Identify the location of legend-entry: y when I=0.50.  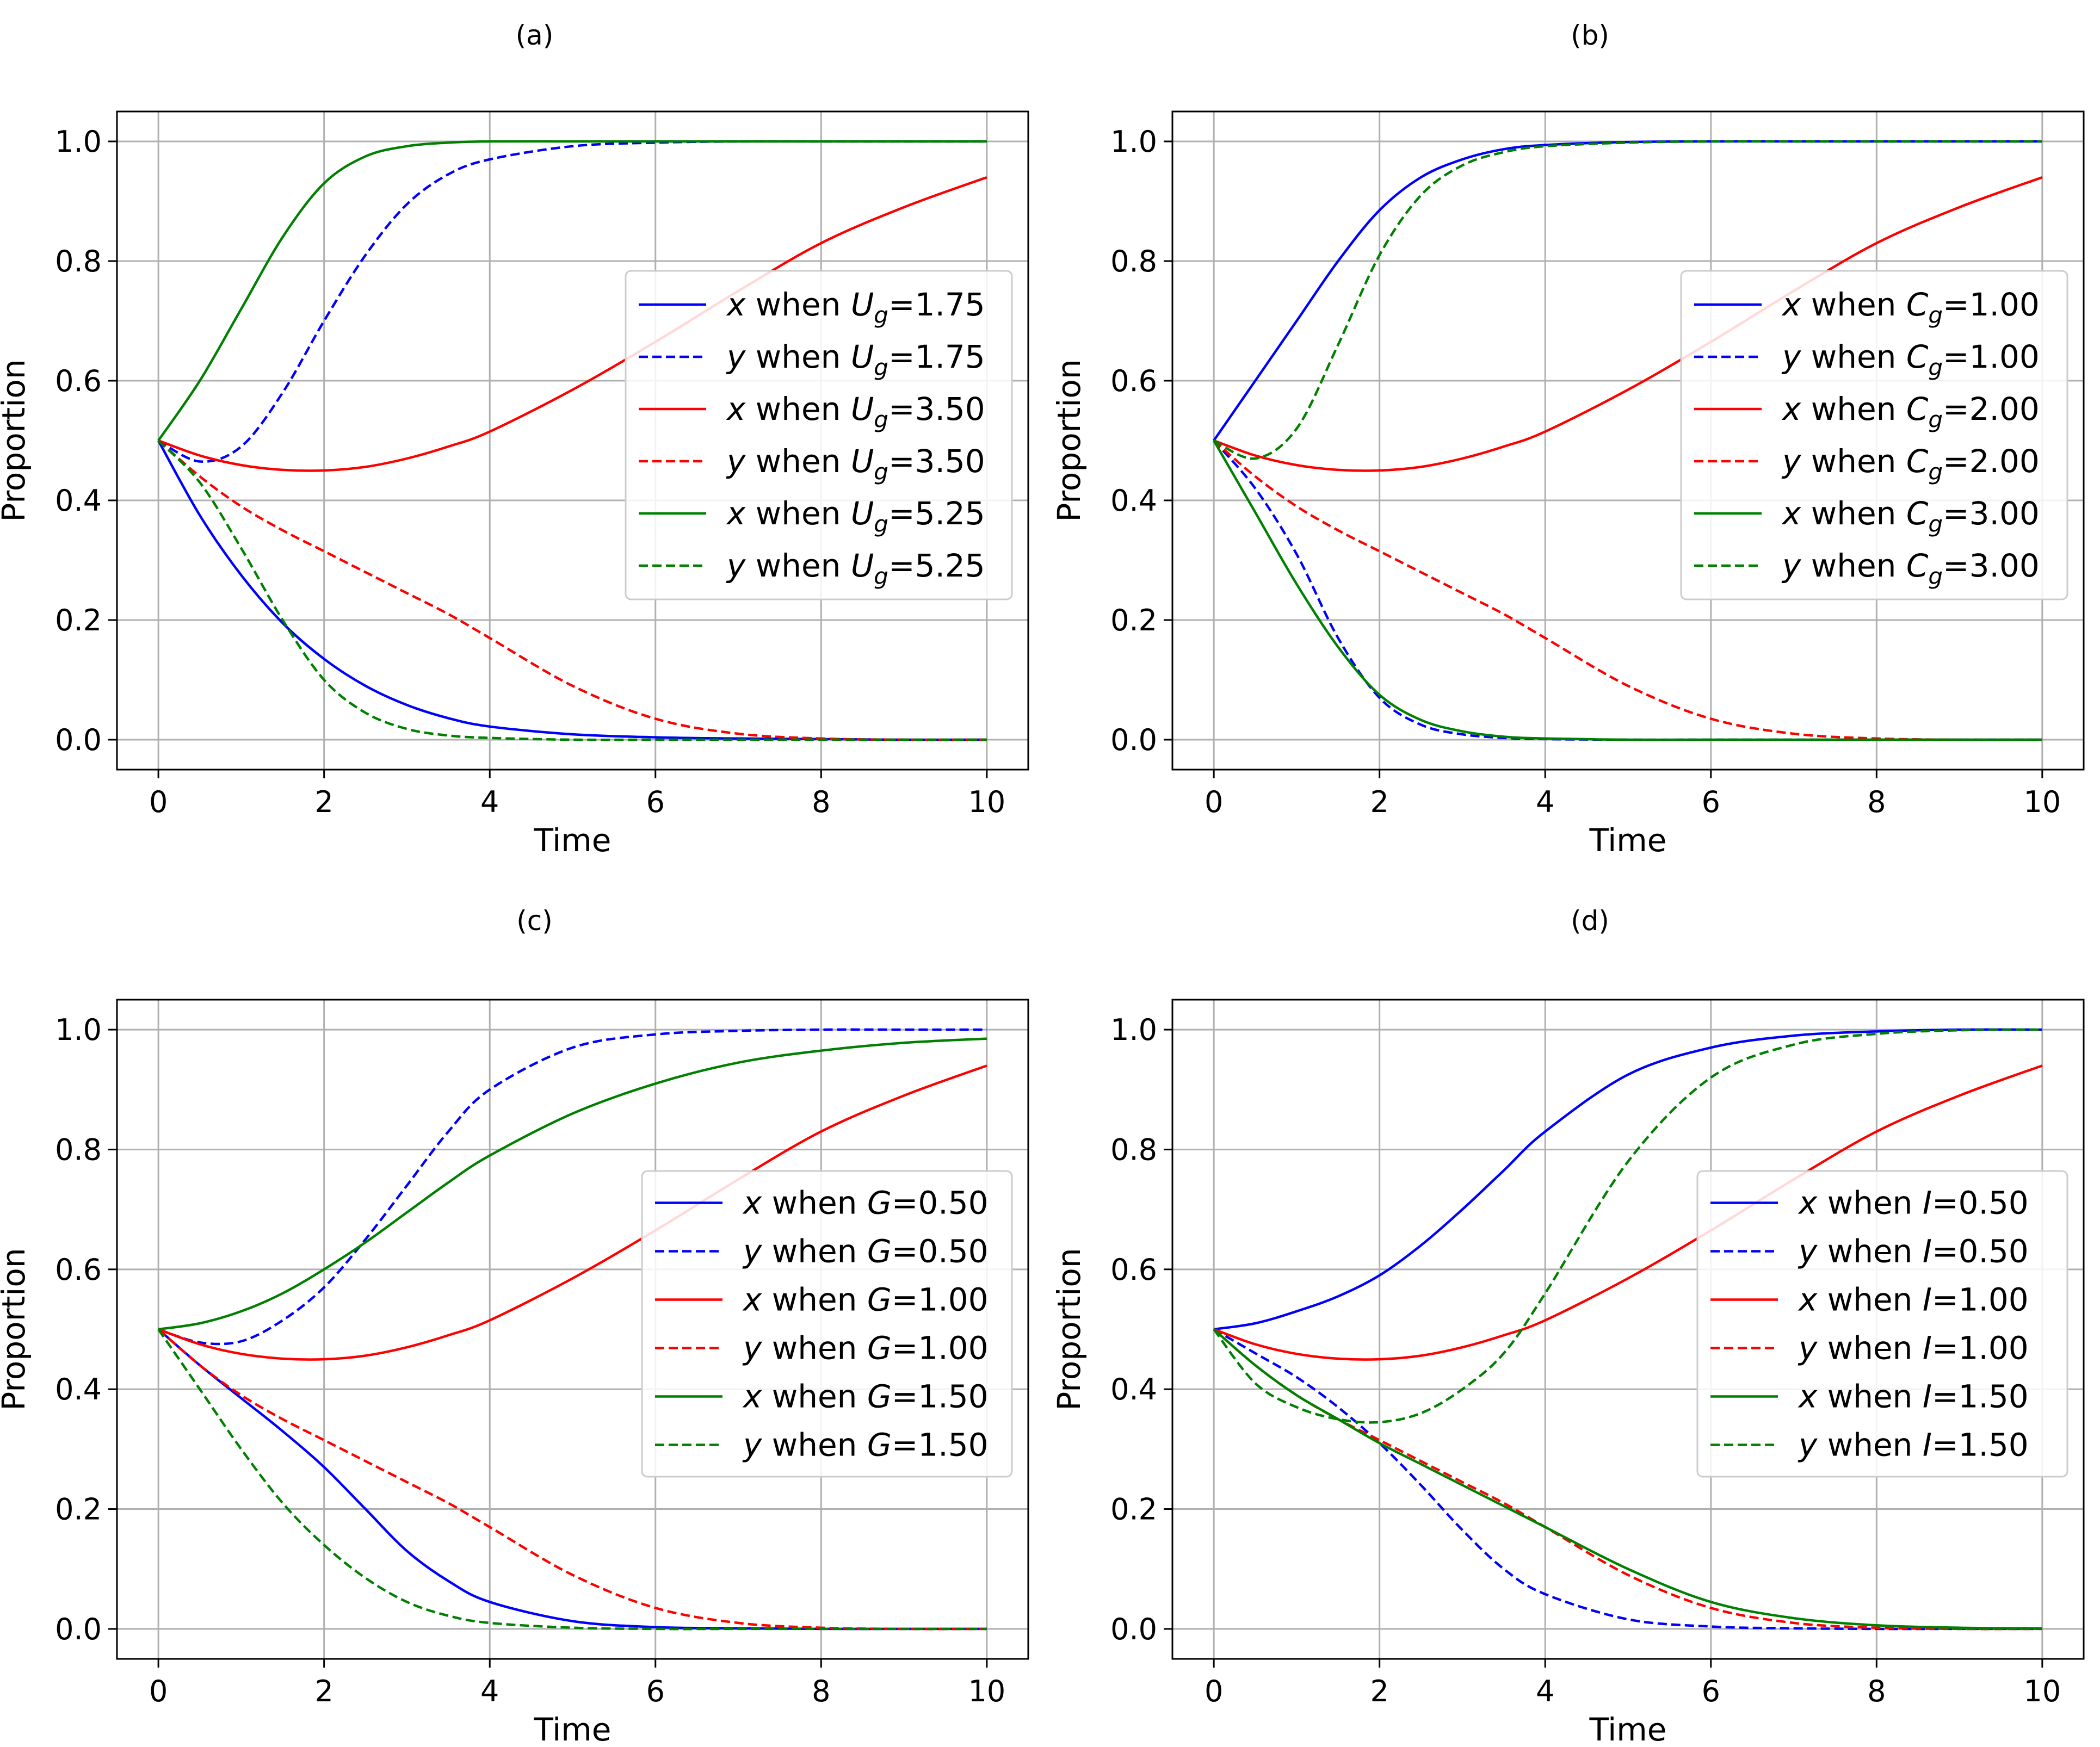
(1869, 1251).